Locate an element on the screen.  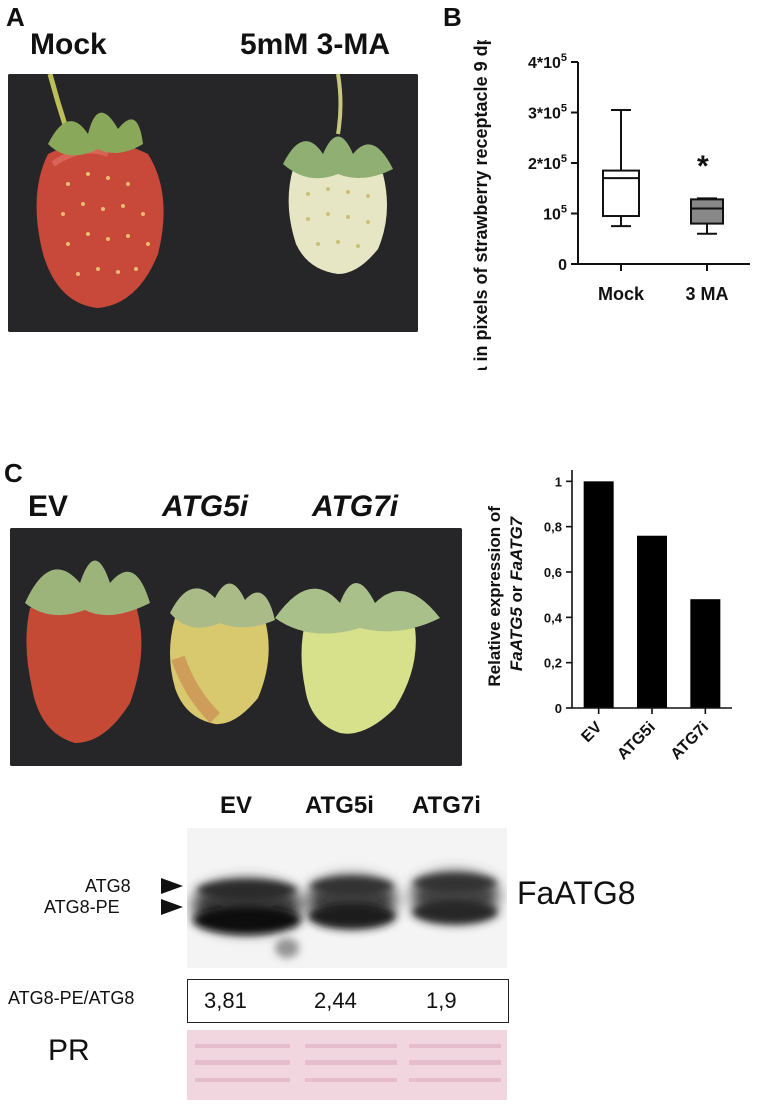
label-mock: Mock is located at coordinates (68, 44).